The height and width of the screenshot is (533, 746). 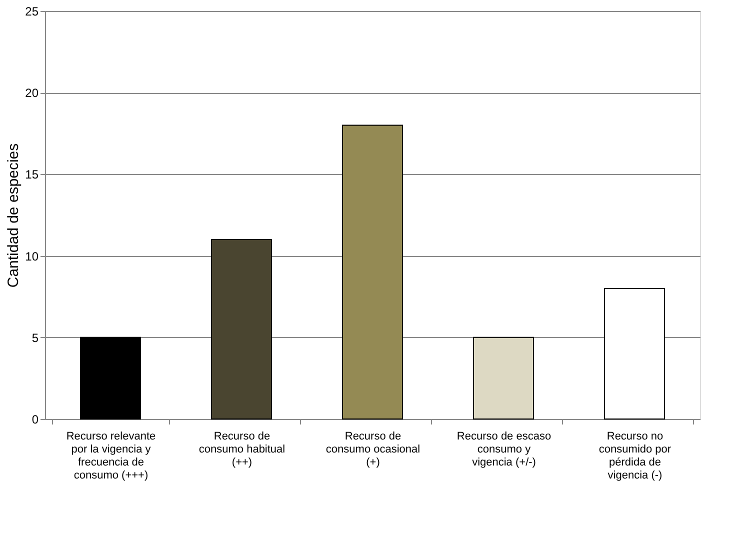 I want to click on y-axis-title: Cantidad de especies, so click(x=13, y=215).